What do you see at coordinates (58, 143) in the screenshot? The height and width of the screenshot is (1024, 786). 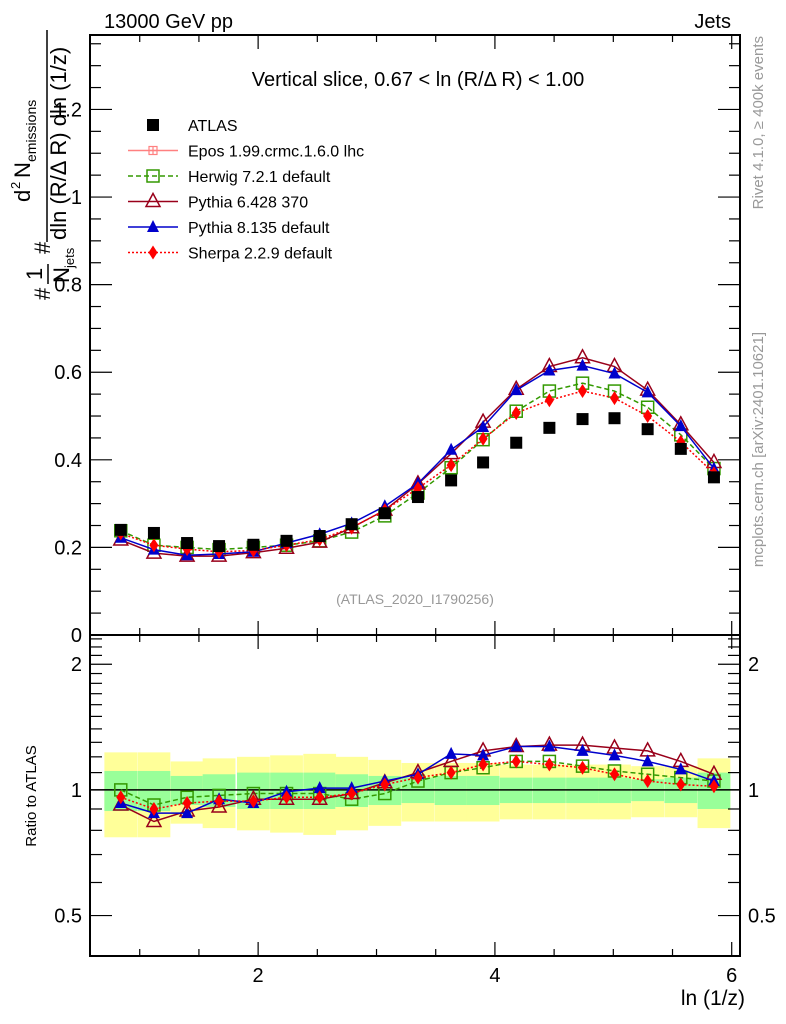 I see `ylabel-denominator: dln (R/Δ R) dln (1/z)` at bounding box center [58, 143].